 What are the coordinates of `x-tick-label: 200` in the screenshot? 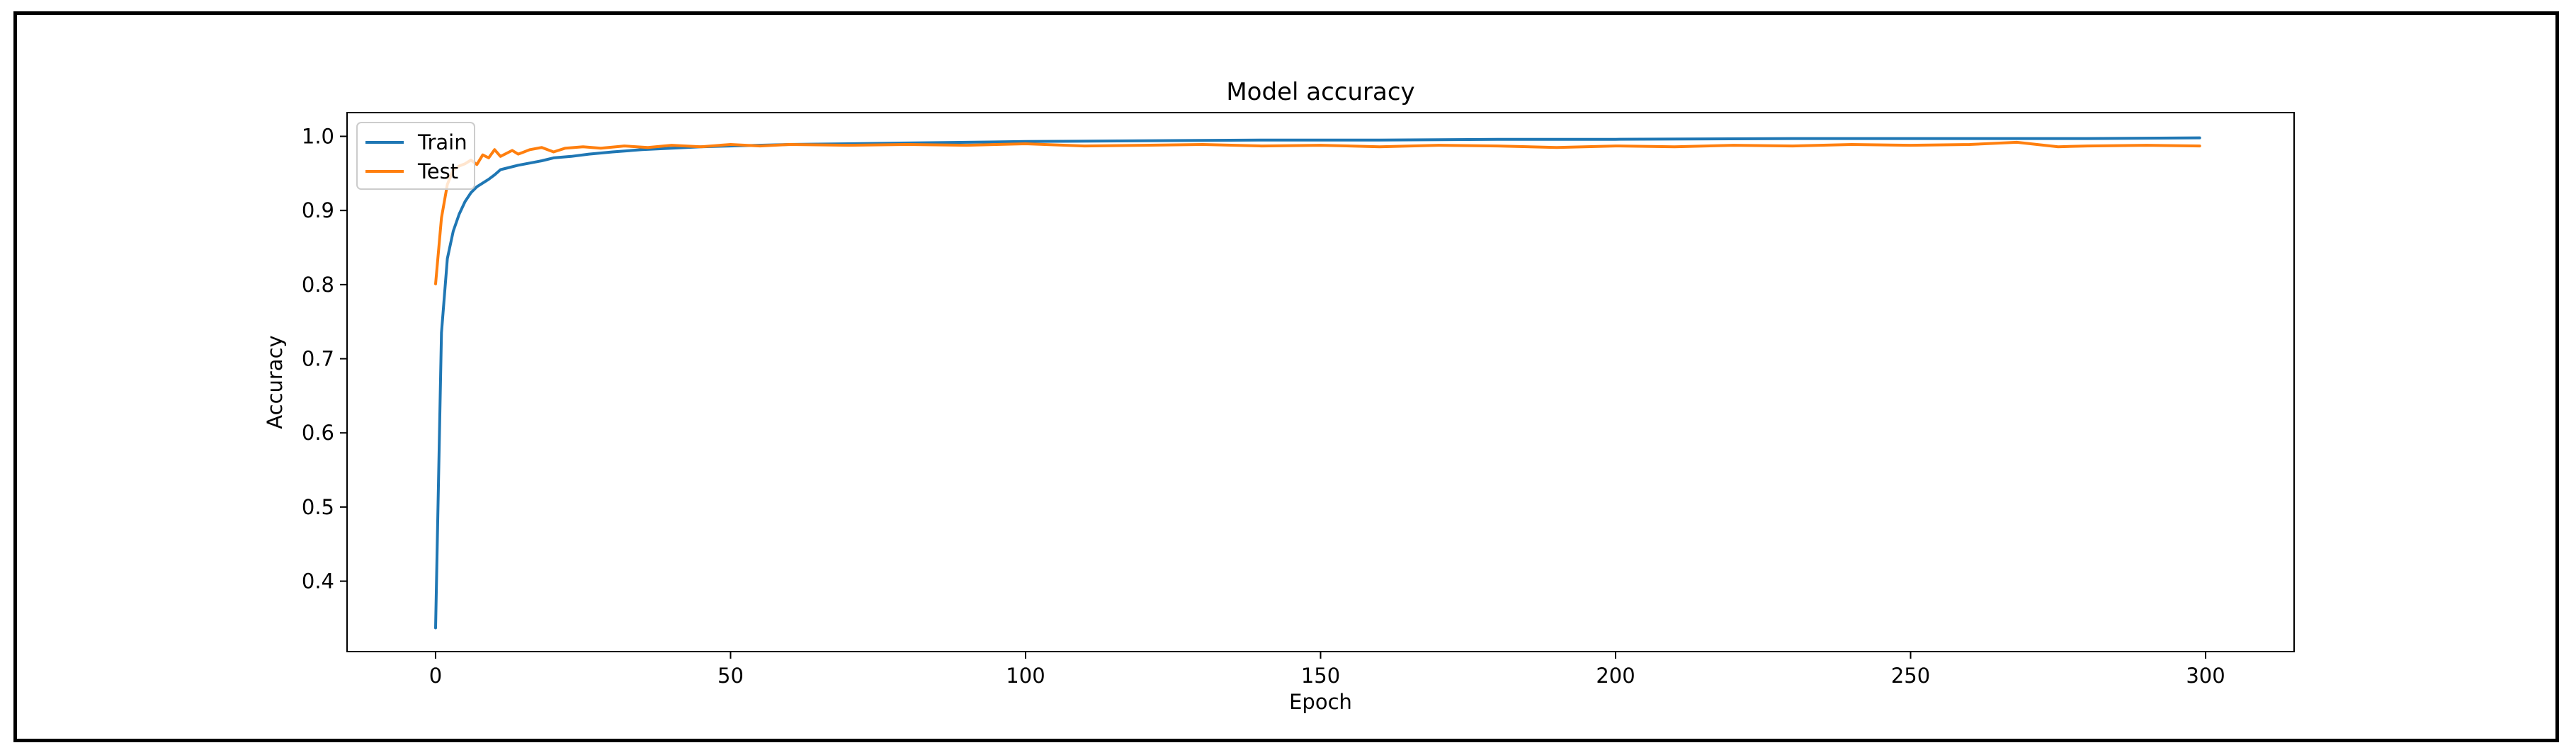 It's located at (1615, 676).